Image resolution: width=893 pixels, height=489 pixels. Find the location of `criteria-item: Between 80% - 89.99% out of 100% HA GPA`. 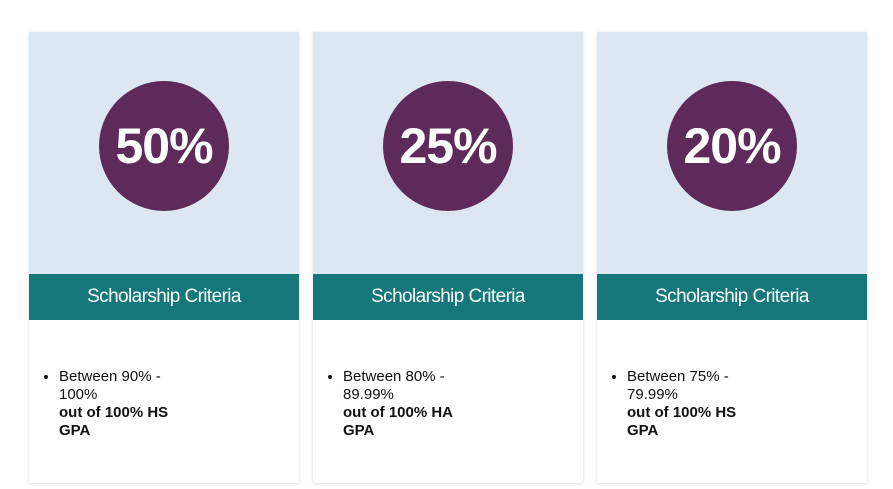

criteria-item: Between 80% - 89.99% out of 100% HA GPA is located at coordinates (404, 404).